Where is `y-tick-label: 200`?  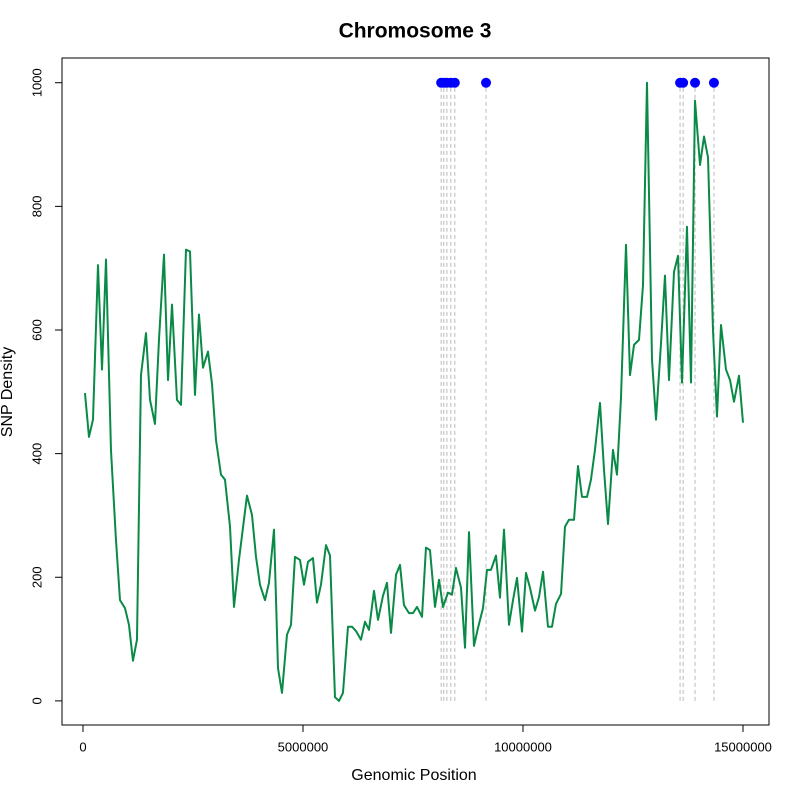 y-tick-label: 200 is located at coordinates (36, 577).